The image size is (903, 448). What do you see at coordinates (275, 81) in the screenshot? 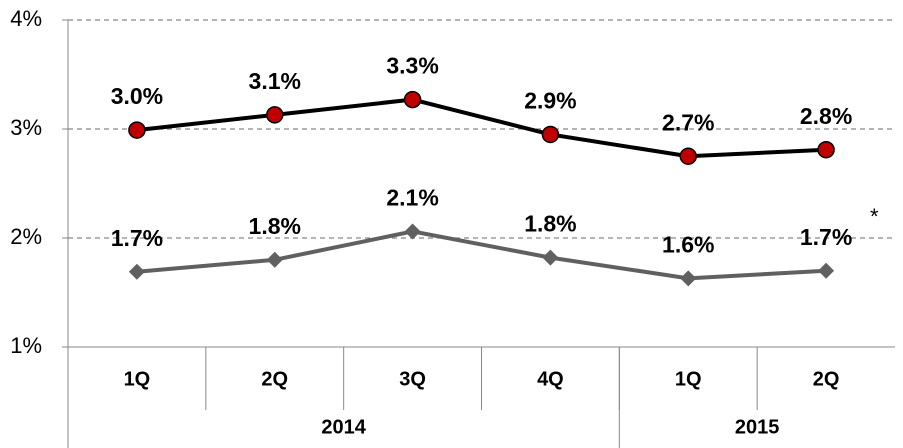
I see `value-label: 3.1%` at bounding box center [275, 81].